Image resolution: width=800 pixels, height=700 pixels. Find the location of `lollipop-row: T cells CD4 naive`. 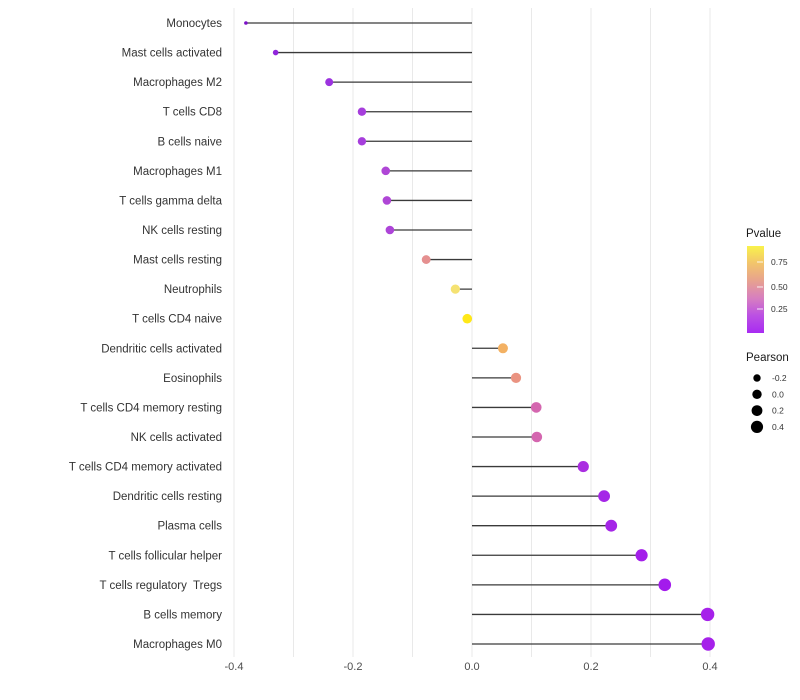

lollipop-row: T cells CD4 naive is located at coordinates (302, 319).